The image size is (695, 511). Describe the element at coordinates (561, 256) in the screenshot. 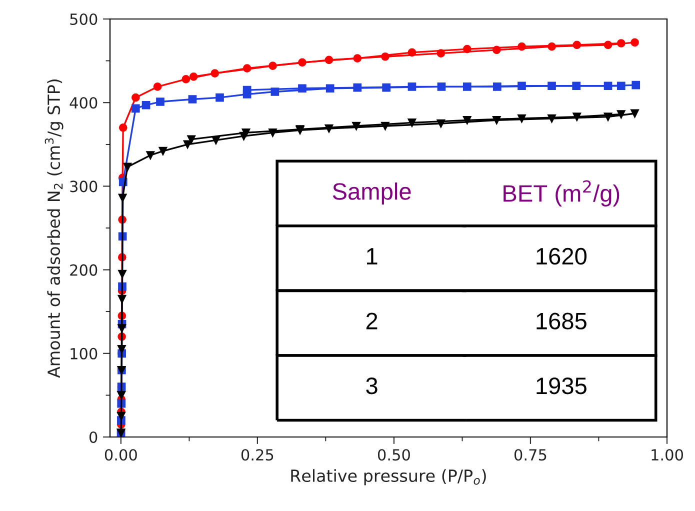

I see `annotation: 1620` at that location.